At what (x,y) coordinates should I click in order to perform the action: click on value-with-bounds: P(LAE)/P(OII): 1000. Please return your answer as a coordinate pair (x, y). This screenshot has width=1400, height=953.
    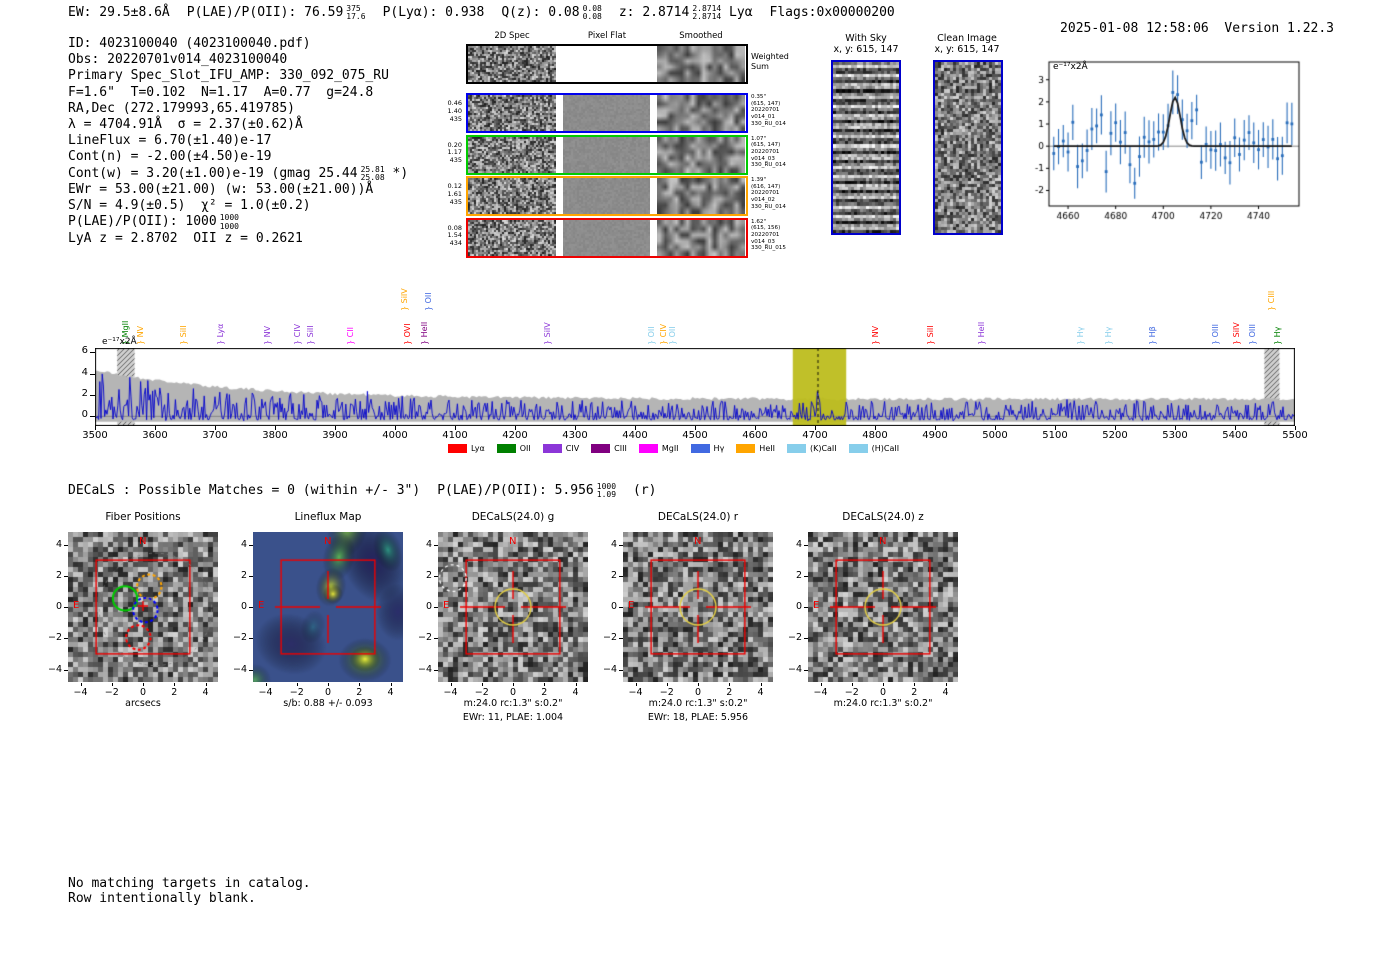
    Looking at the image, I should click on (142, 222).